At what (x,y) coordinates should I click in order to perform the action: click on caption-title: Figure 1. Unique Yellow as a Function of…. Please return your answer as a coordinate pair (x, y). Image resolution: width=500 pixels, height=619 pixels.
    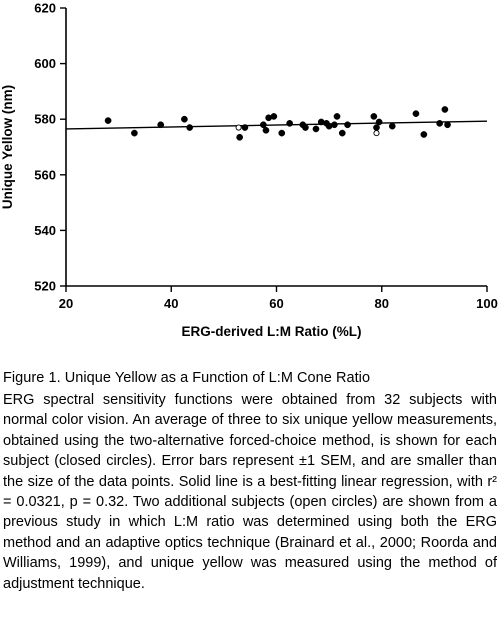
    Looking at the image, I should click on (187, 378).